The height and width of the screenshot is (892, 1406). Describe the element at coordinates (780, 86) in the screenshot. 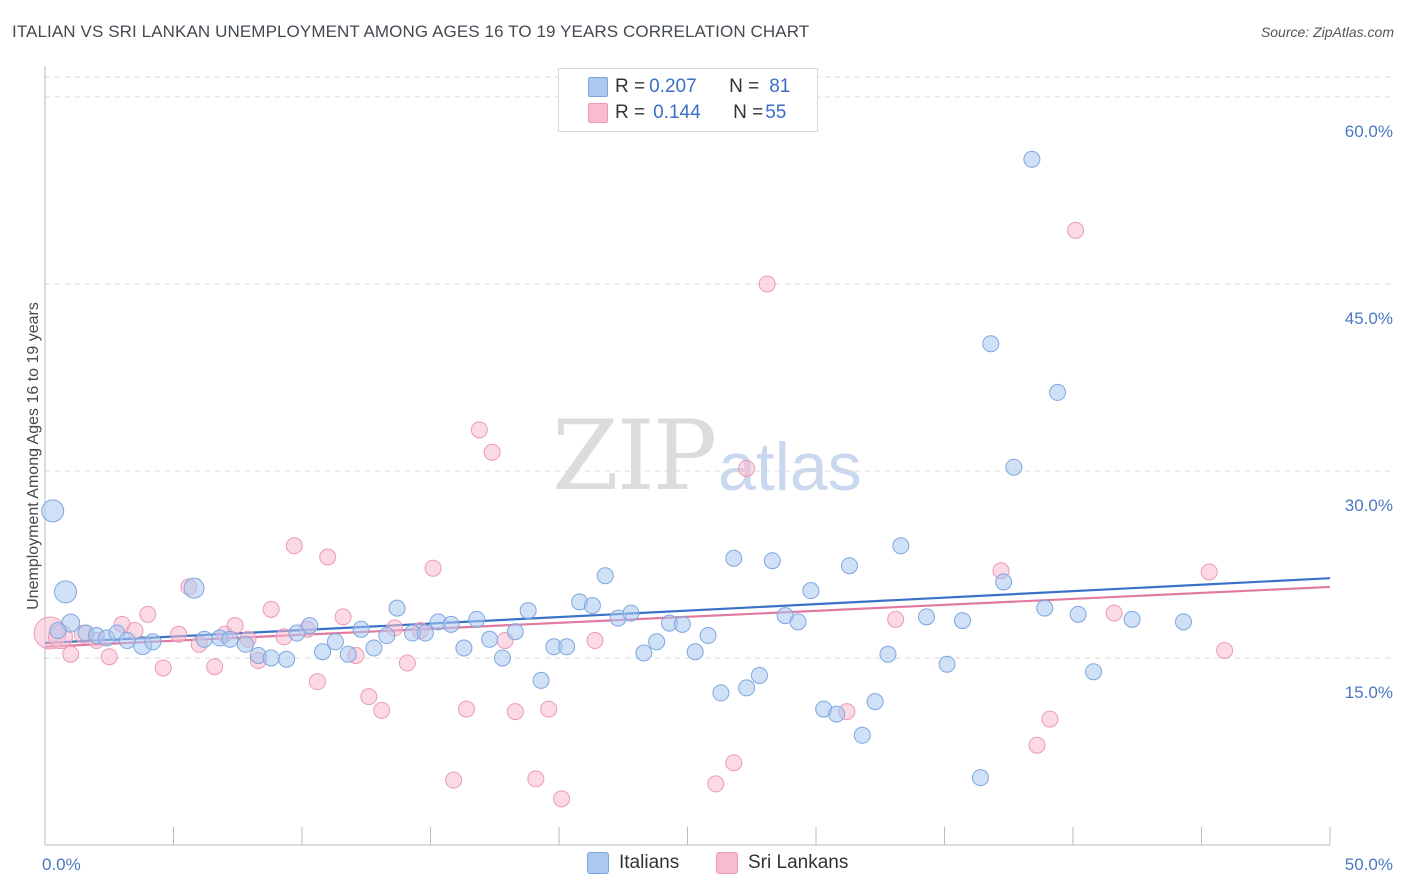

I see `italians-n-value: 81` at that location.